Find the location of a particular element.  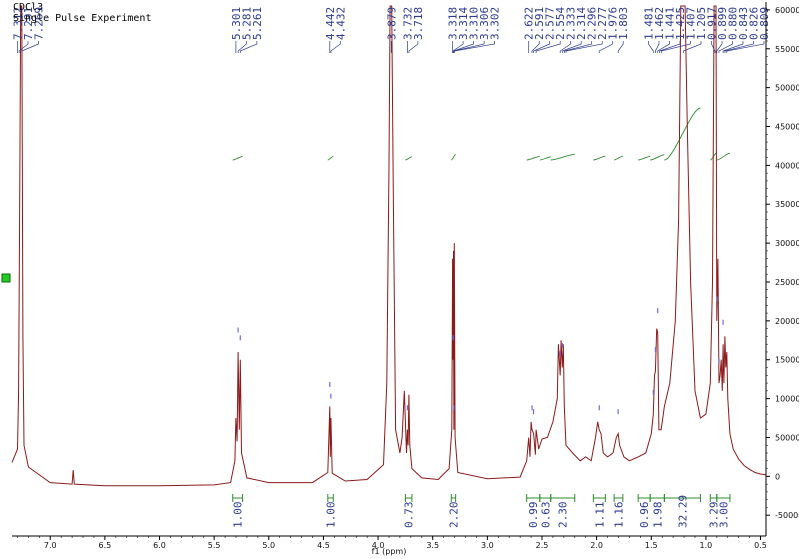

integral-value: 1.11 is located at coordinates (599, 515).